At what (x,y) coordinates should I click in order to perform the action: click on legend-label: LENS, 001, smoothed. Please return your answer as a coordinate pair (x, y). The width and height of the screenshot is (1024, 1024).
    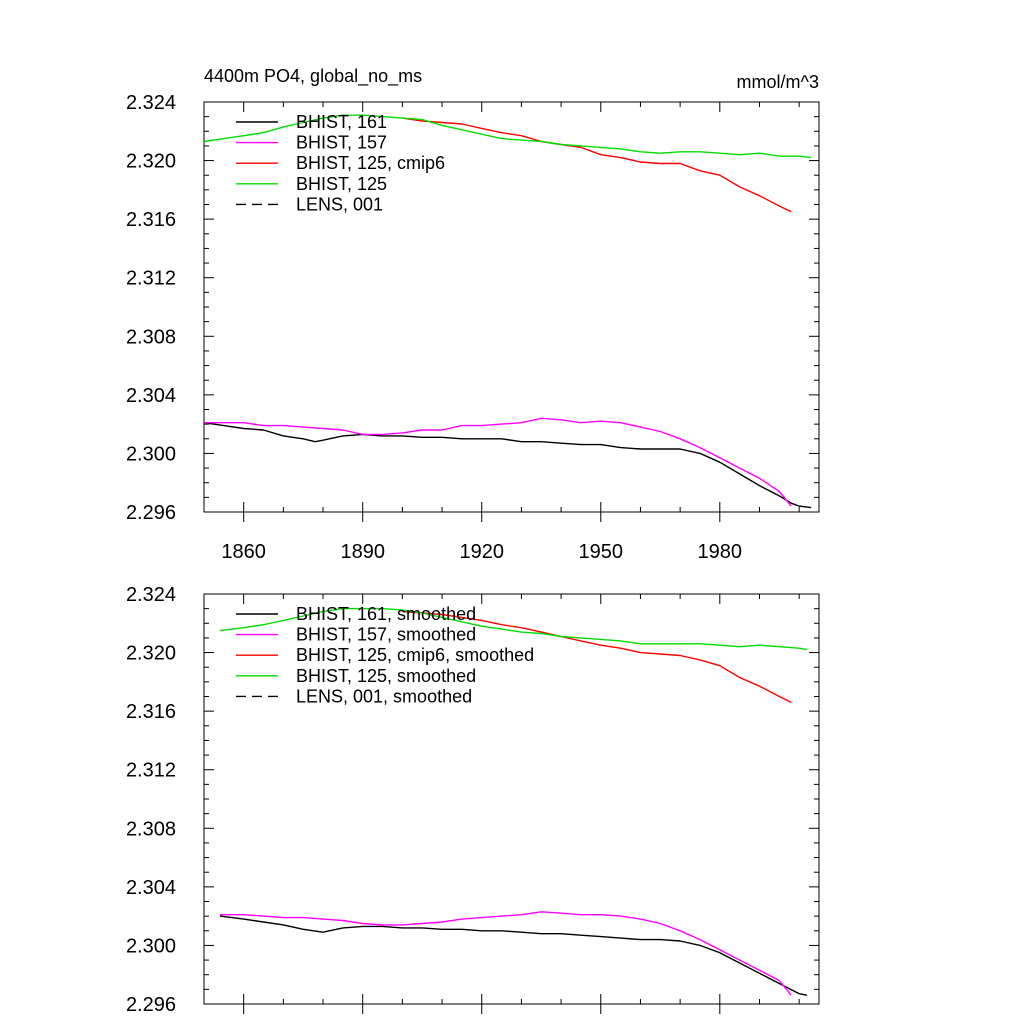
    Looking at the image, I should click on (384, 696).